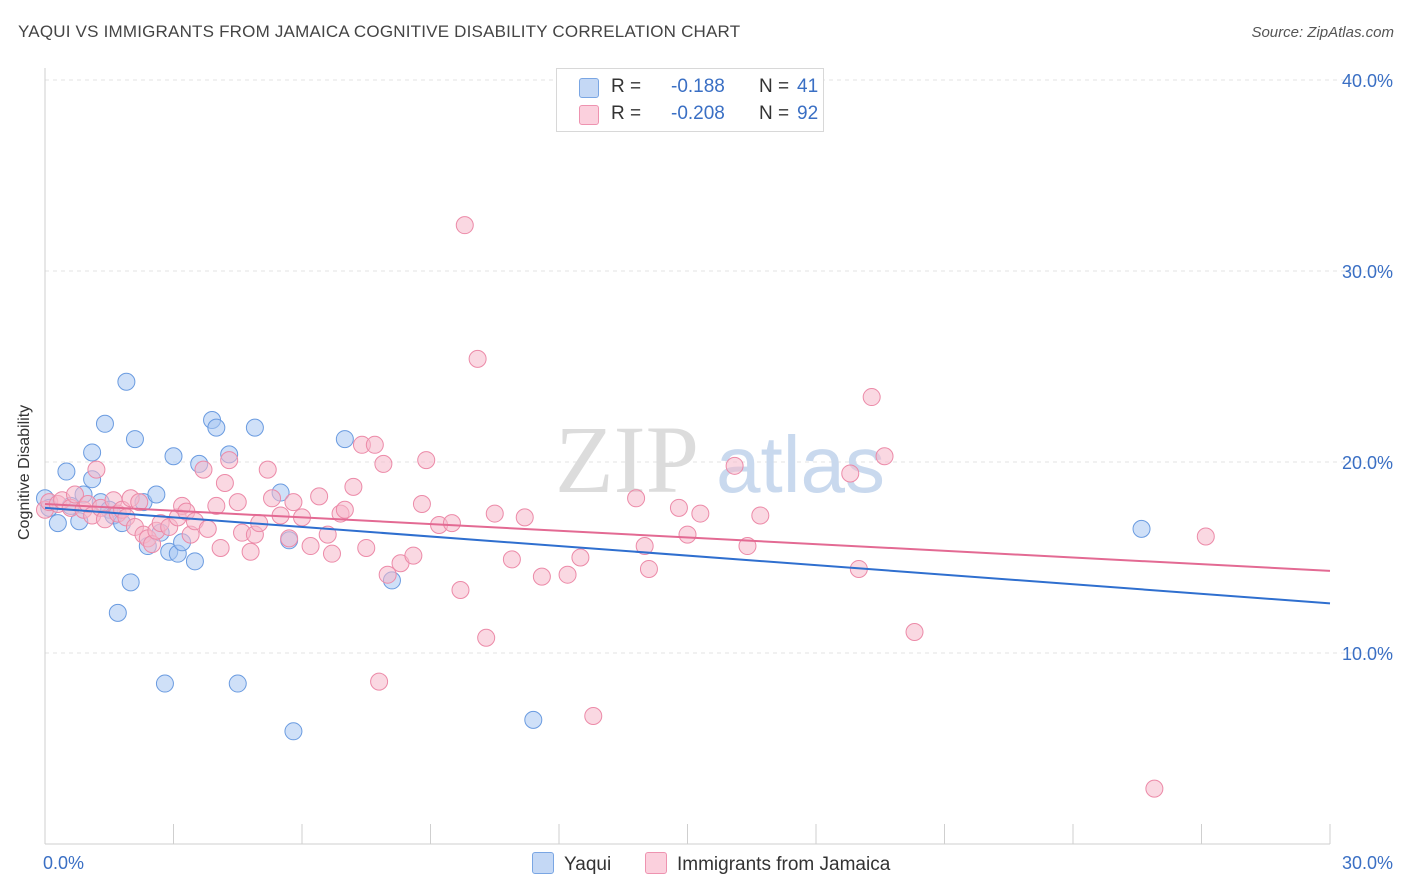 This screenshot has height=892, width=1406. I want to click on watermark-zip: ZIP, so click(627, 459).